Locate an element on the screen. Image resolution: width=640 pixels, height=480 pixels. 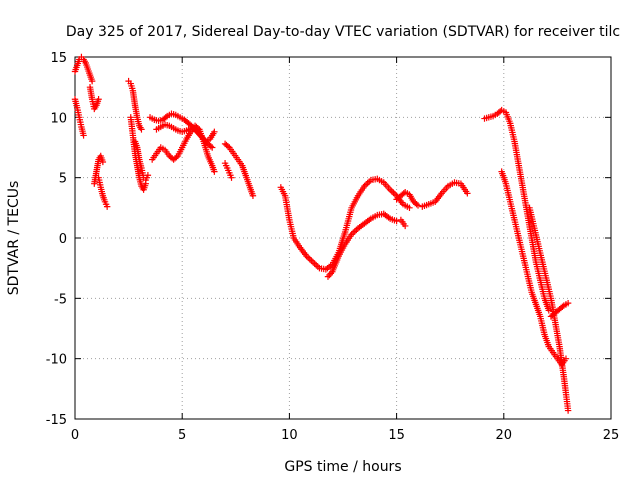
x-axis-label: GPS time / hours is located at coordinates (342, 467).